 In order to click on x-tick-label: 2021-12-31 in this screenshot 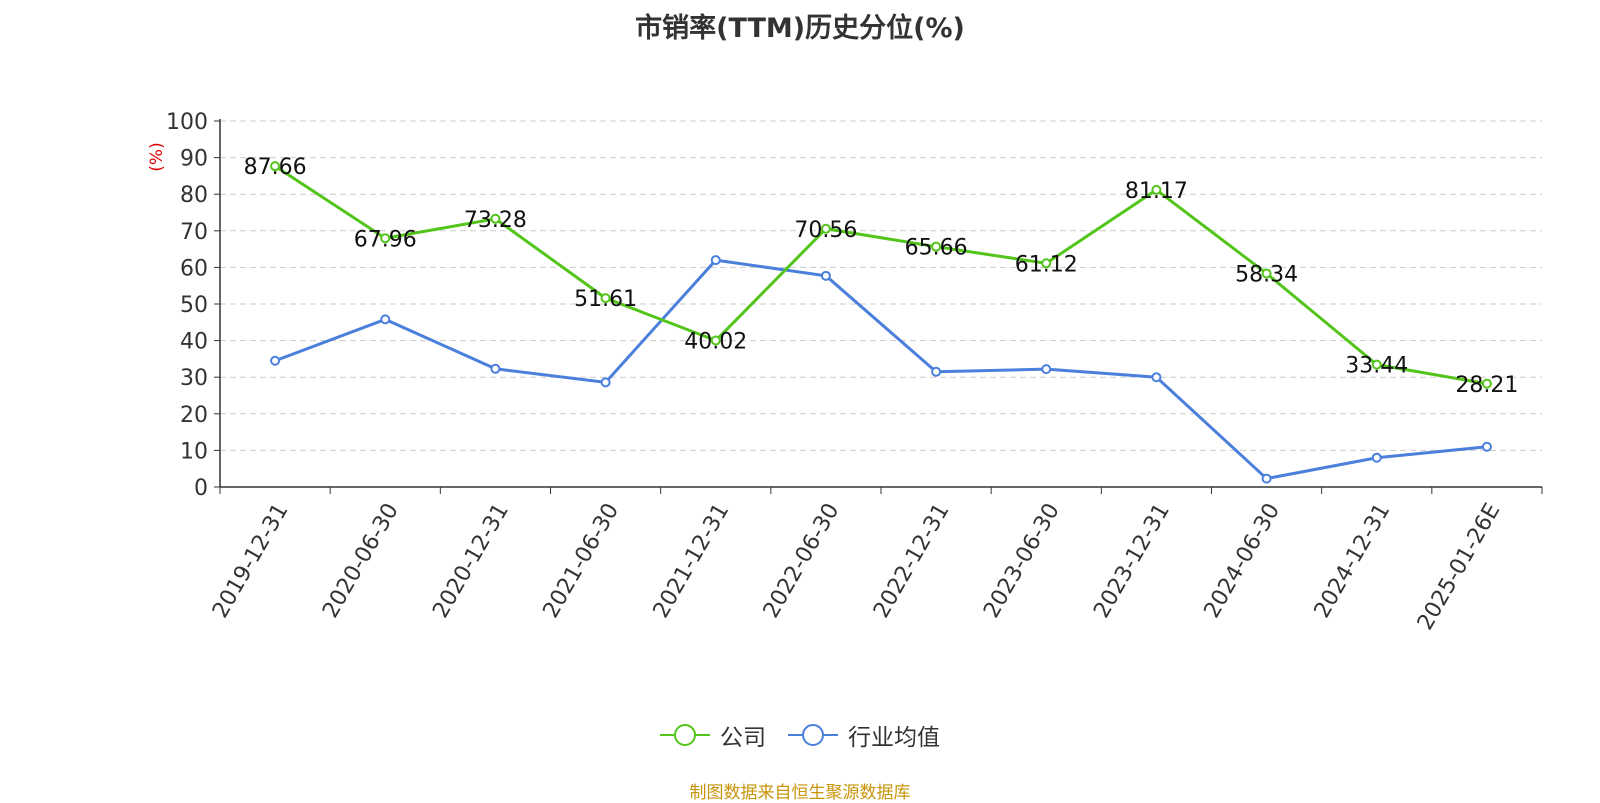, I will do `click(692, 560)`.